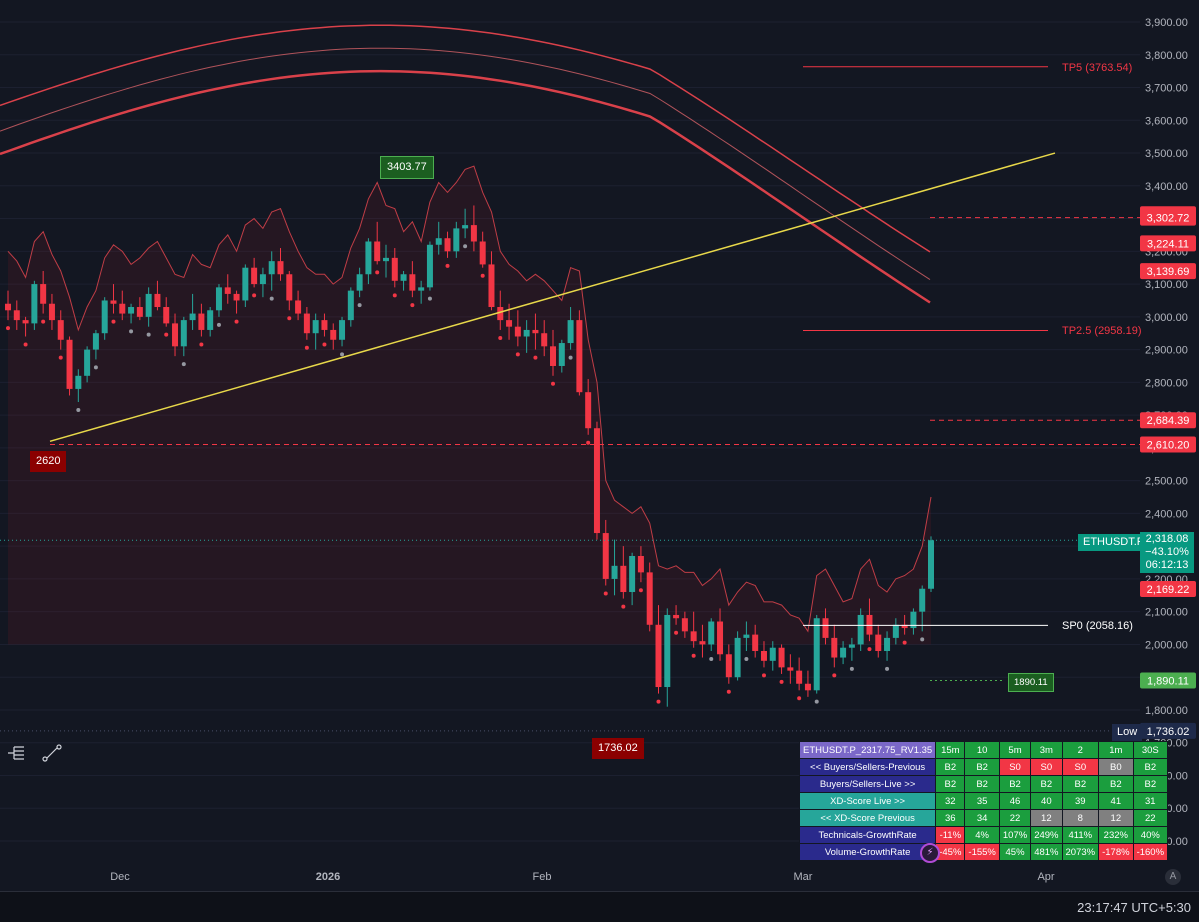 This screenshot has height=922, width=1199. I want to click on price-tag-text: 3,139.69, so click(1168, 272).